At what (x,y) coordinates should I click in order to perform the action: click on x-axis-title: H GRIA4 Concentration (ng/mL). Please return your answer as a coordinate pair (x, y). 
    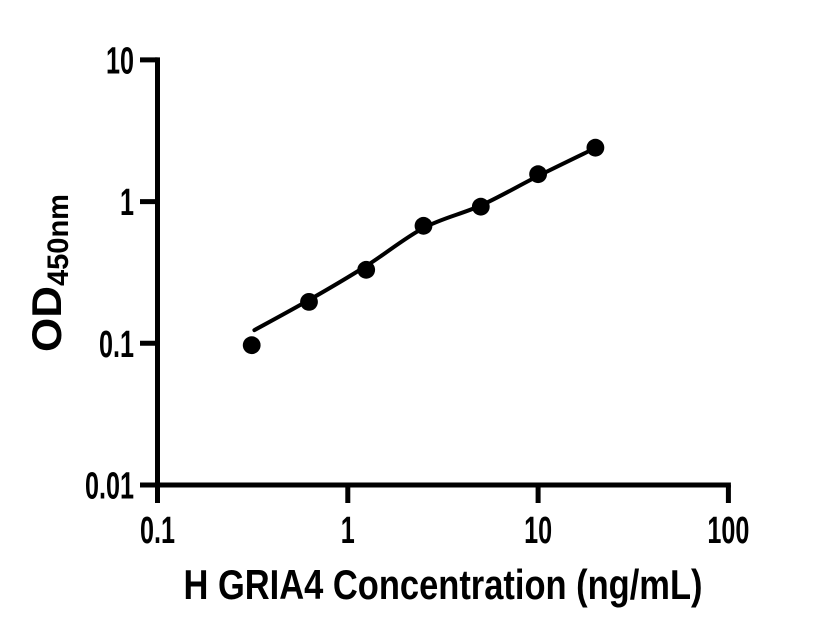
    Looking at the image, I should click on (443, 584).